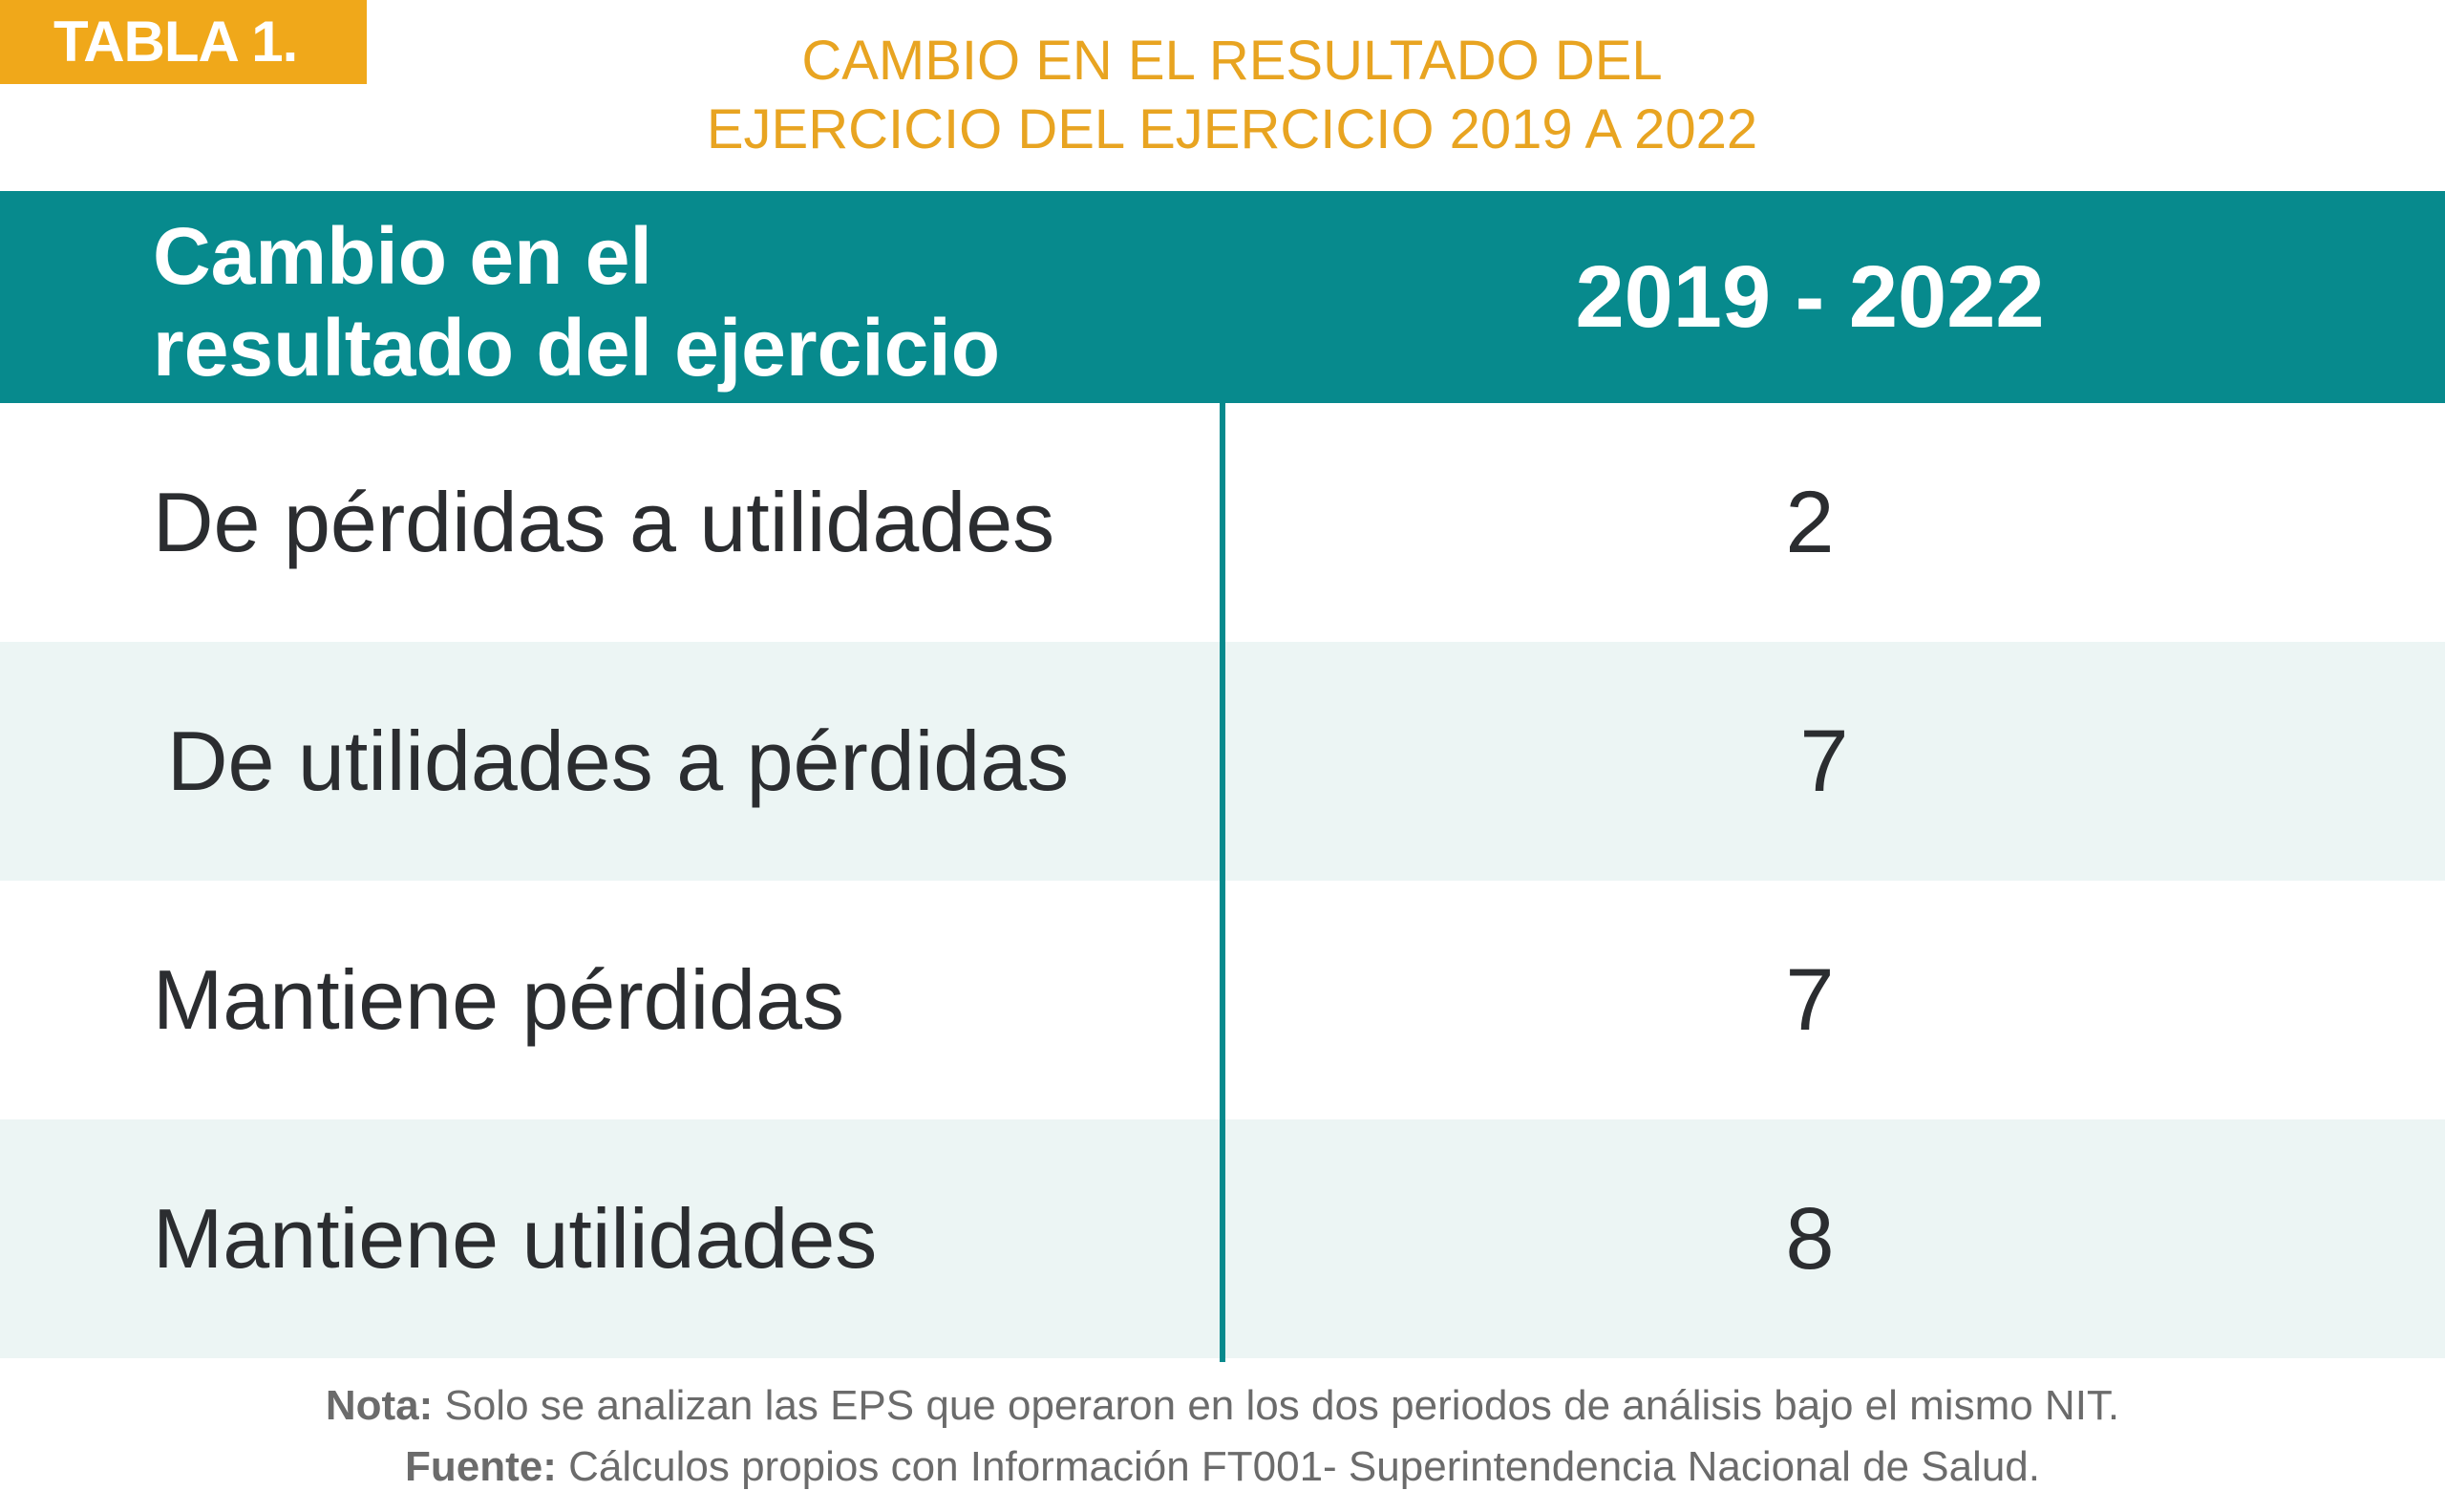 Image resolution: width=2445 pixels, height=1512 pixels. What do you see at coordinates (619, 760) in the screenshot?
I see `row-label: De utilidades a pérdidas` at bounding box center [619, 760].